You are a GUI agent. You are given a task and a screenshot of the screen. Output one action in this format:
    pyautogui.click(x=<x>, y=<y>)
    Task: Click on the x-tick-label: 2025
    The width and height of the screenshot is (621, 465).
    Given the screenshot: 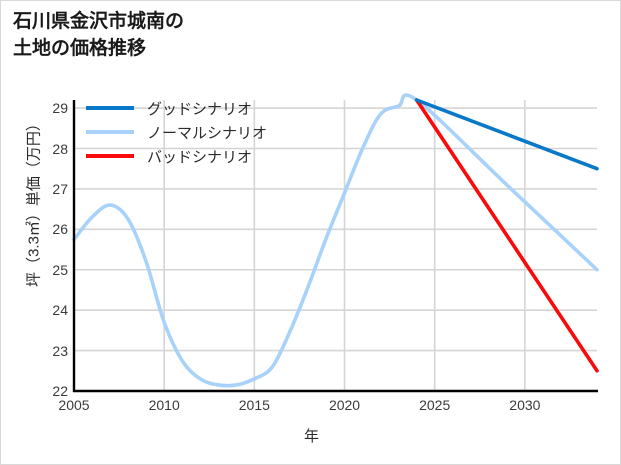 What is the action you would take?
    pyautogui.click(x=435, y=405)
    